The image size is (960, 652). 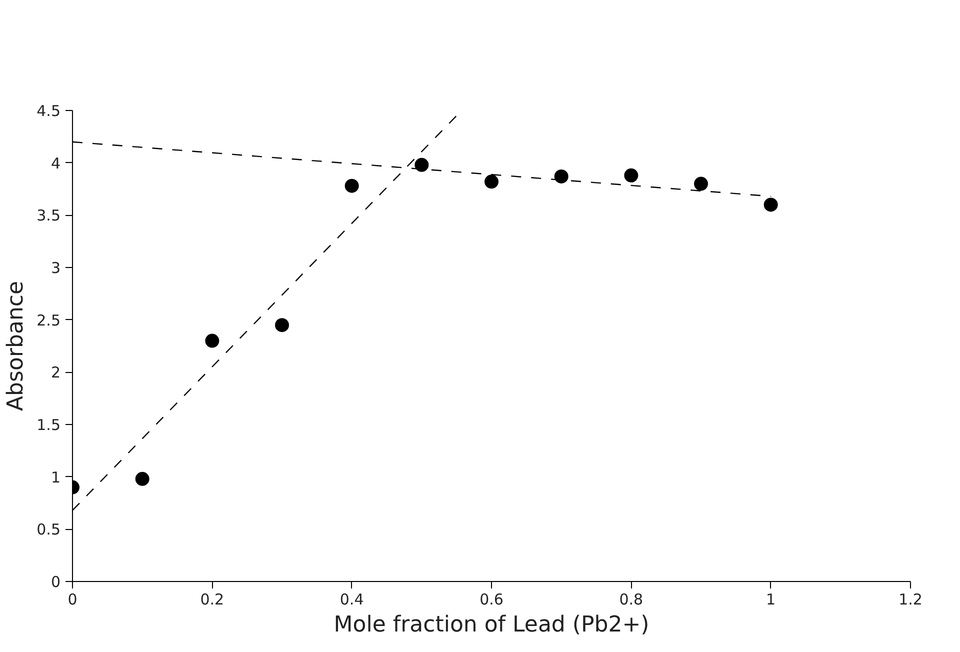 What do you see at coordinates (492, 625) in the screenshot?
I see `x-axis-title: Mole fraction of Lead (Pb2+)` at bounding box center [492, 625].